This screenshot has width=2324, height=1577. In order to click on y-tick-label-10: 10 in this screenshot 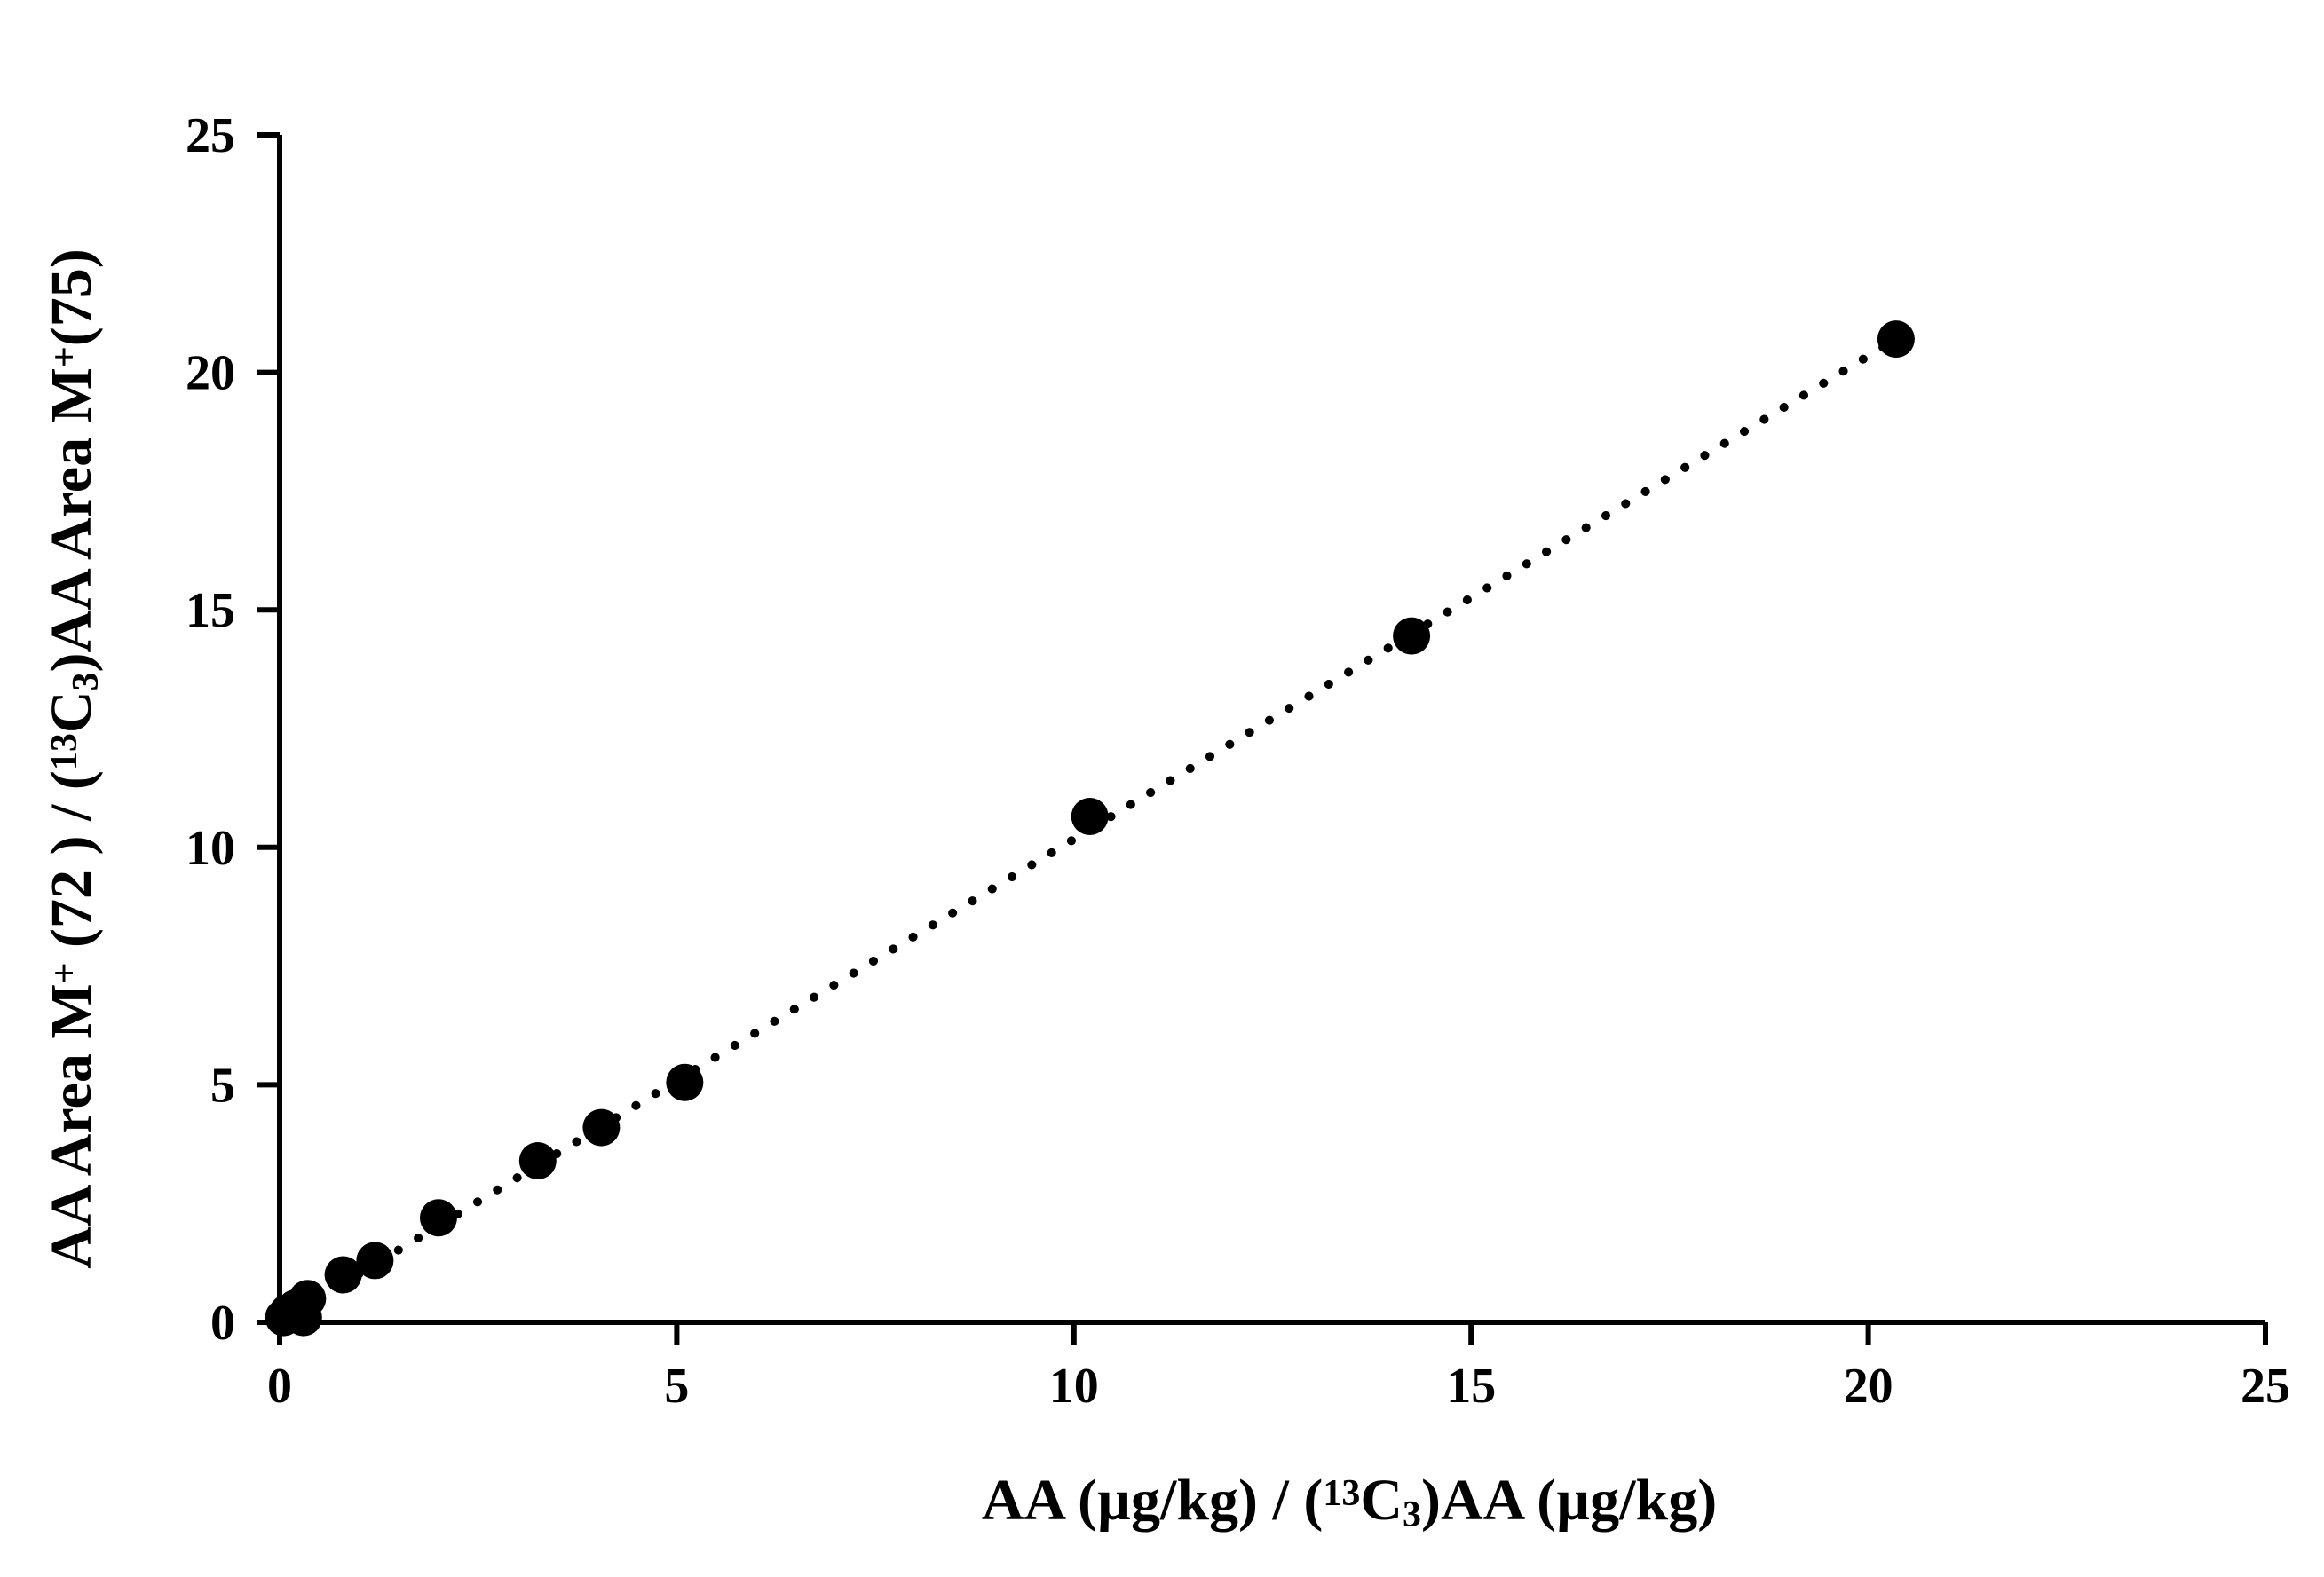, I will do `click(210, 848)`.